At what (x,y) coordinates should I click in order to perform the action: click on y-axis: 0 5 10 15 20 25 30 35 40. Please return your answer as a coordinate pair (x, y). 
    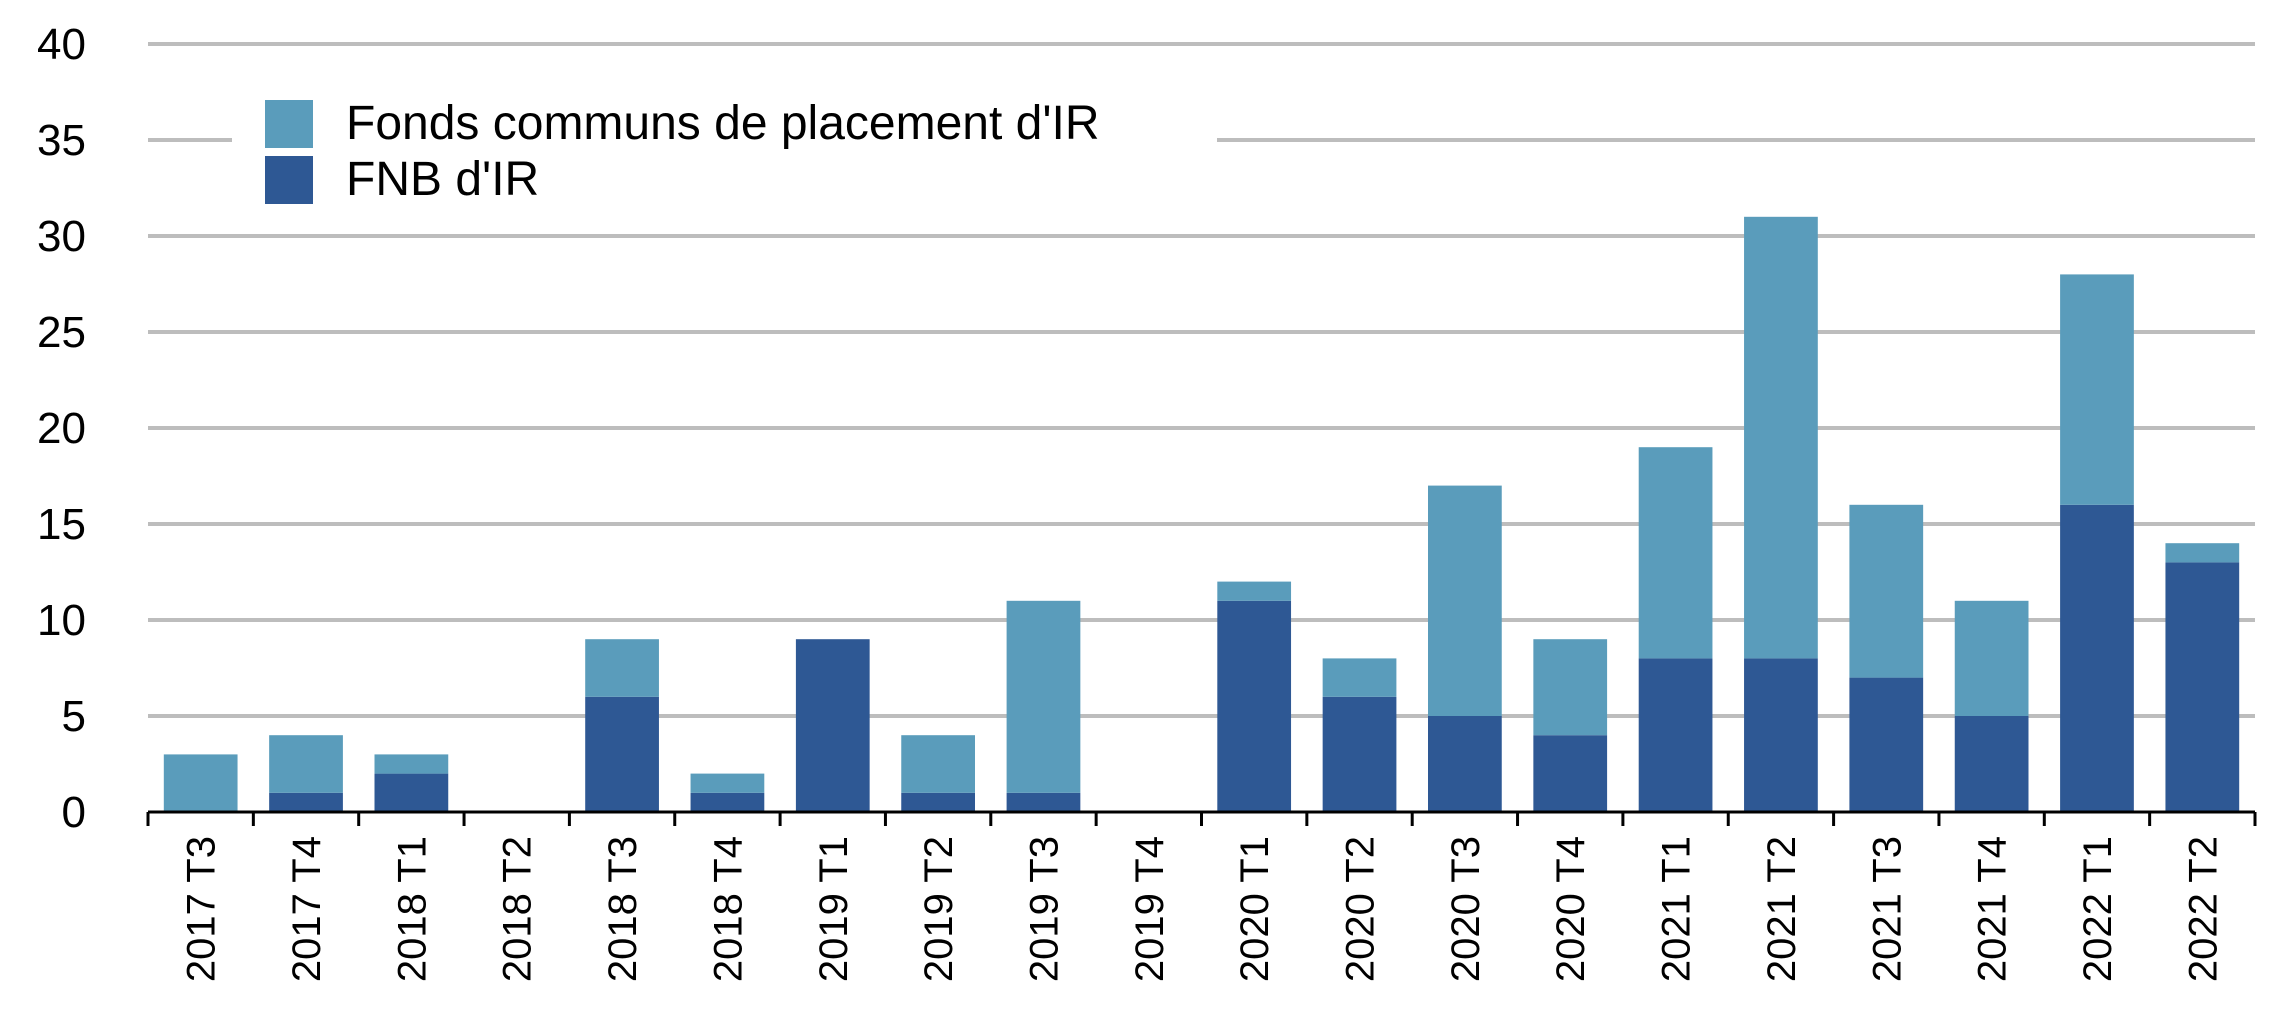
    Looking at the image, I should click on (61, 428).